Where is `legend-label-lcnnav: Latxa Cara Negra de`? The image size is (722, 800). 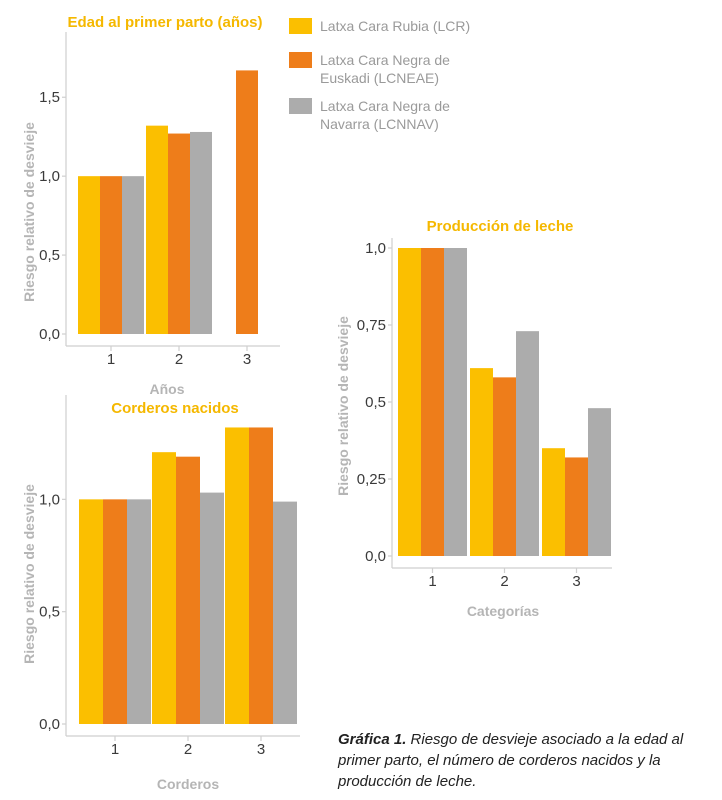
legend-label-lcnnav: Latxa Cara Negra de is located at coordinates (385, 106).